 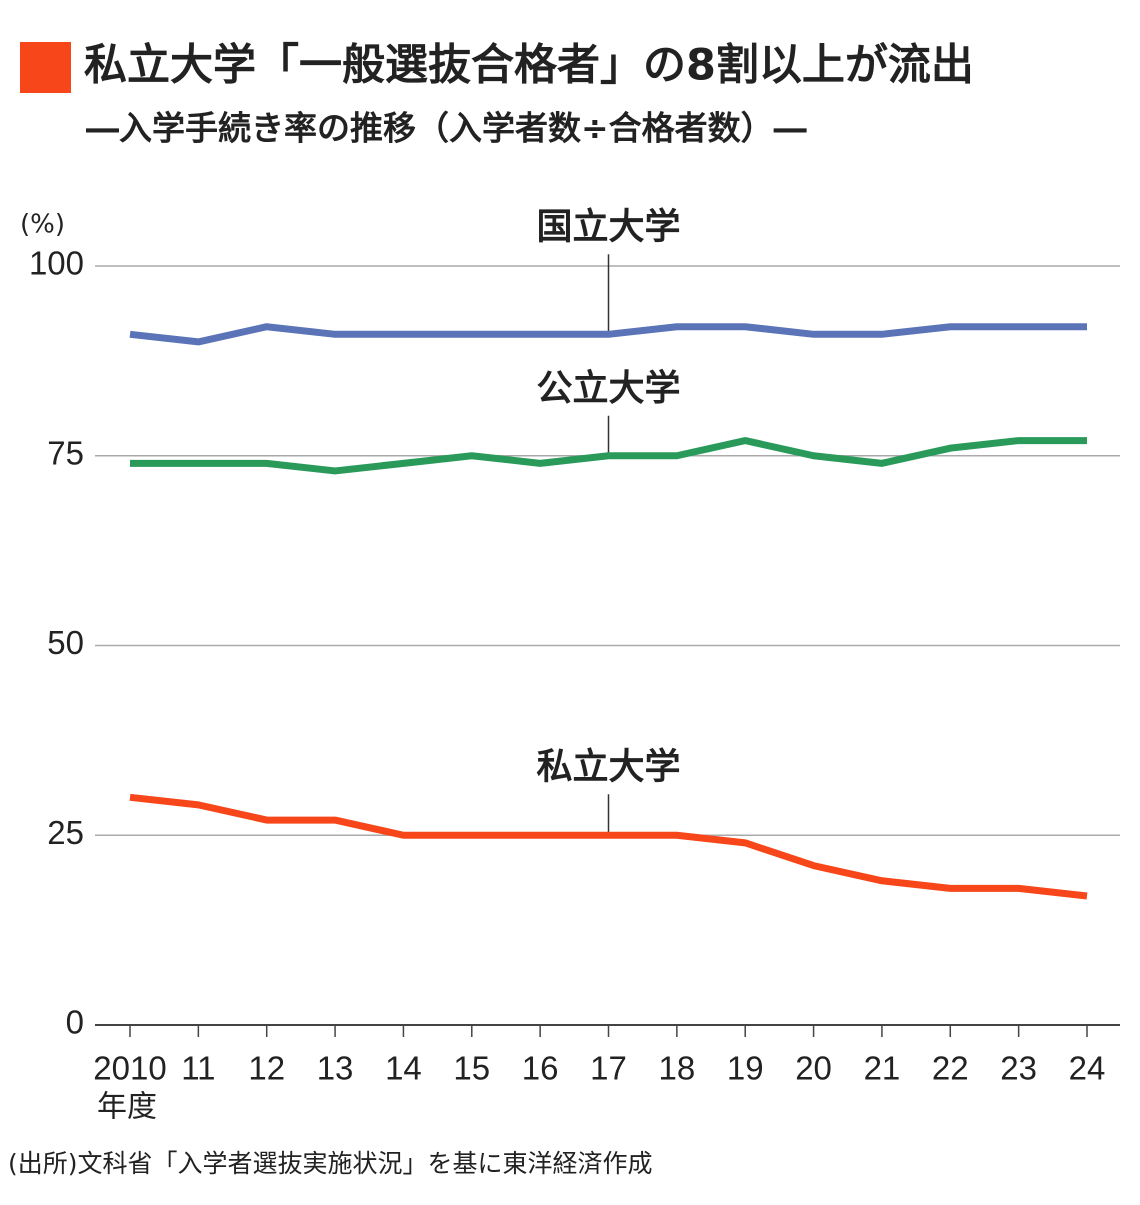 I want to click on source-note: (出所)文科省「入学者選抜実施状況」を基に東洋経済作成, so click(x=330, y=1163).